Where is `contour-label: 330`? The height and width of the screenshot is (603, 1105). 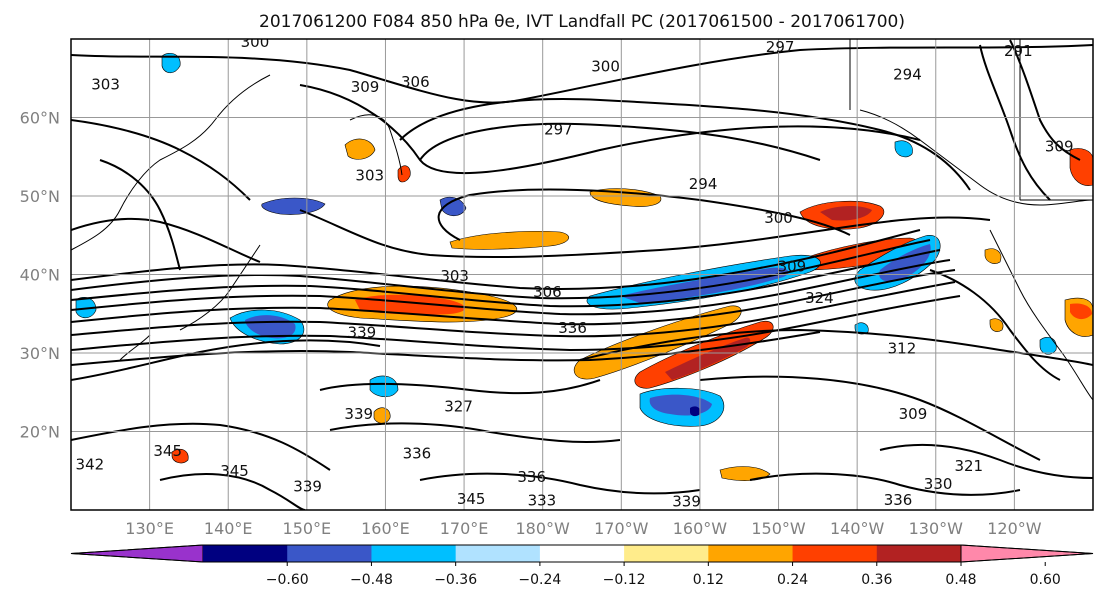
contour-label: 330 is located at coordinates (938, 484).